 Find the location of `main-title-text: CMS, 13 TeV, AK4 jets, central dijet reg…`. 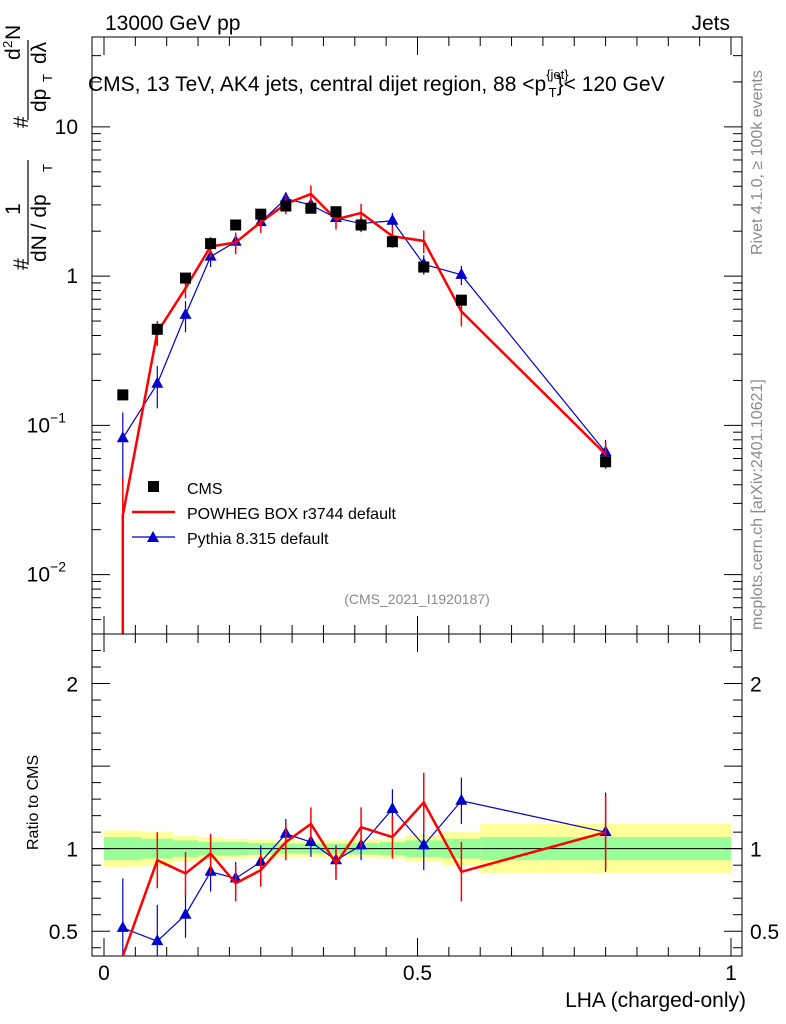

main-title-text: CMS, 13 TeV, AK4 jets, central dijet reg… is located at coordinates (317, 84).